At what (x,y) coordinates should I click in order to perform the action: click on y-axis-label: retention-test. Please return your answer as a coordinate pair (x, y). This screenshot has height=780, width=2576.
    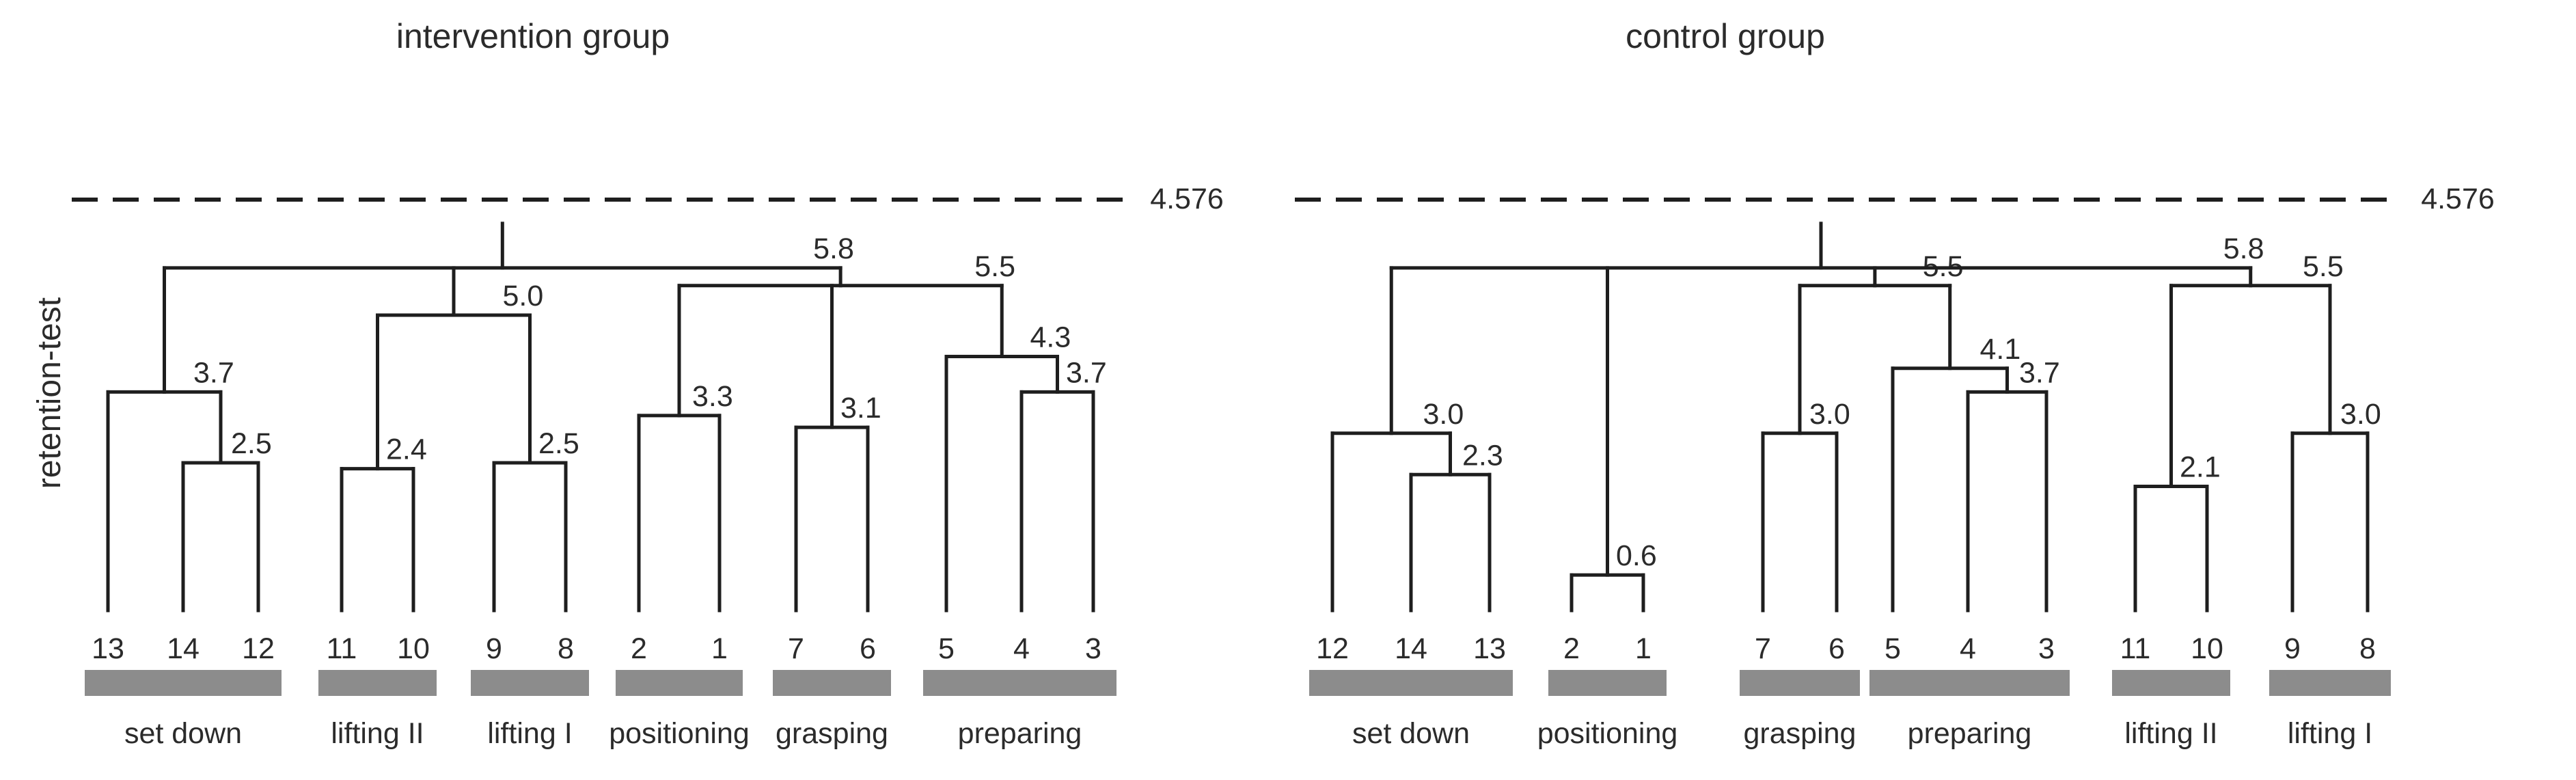
    Looking at the image, I should click on (50, 393).